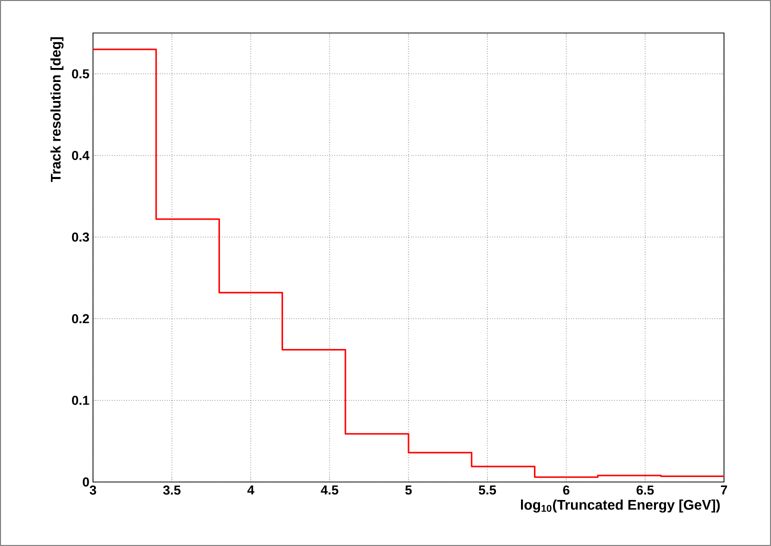  What do you see at coordinates (250, 490) in the screenshot?
I see `x-tick-label: 4` at bounding box center [250, 490].